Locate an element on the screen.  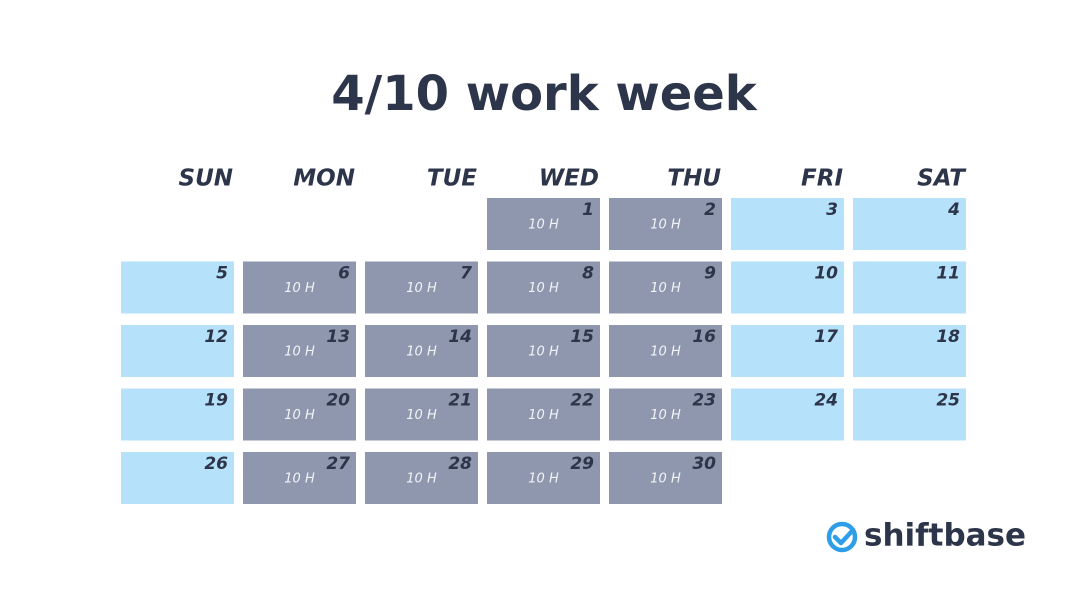
logo-check is located at coordinates (844, 536).